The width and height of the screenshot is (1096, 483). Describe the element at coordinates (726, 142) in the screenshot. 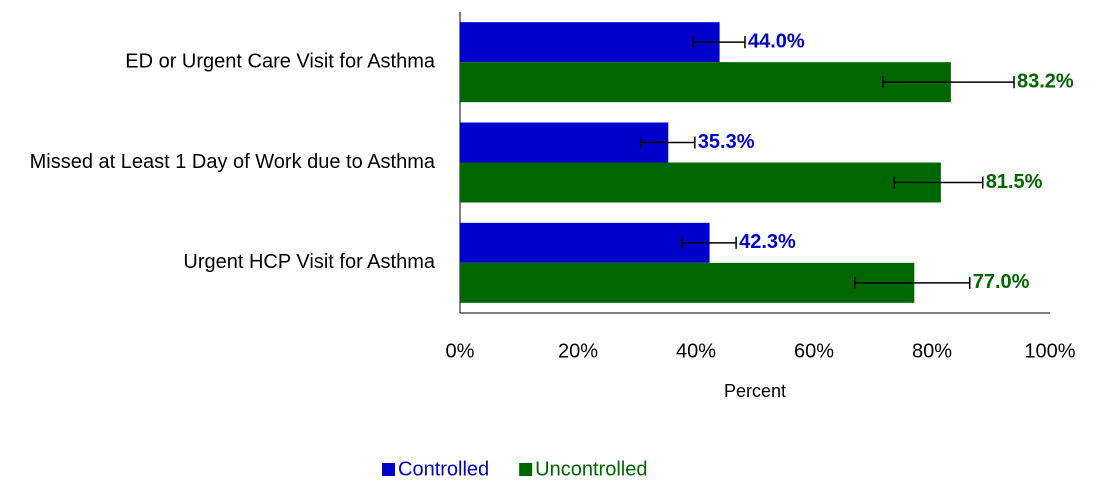

I see `value-label: 35.3%` at that location.